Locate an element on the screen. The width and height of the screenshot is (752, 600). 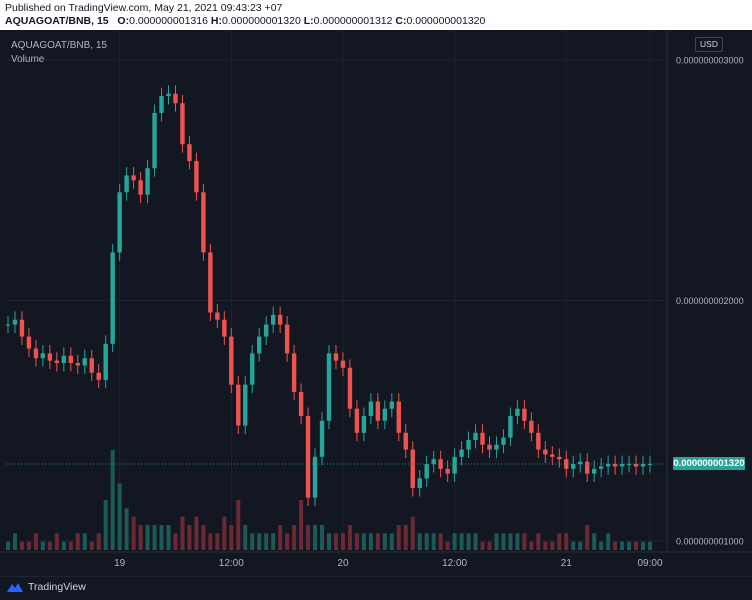
footer-bar: TradingView is located at coordinates (376, 588).